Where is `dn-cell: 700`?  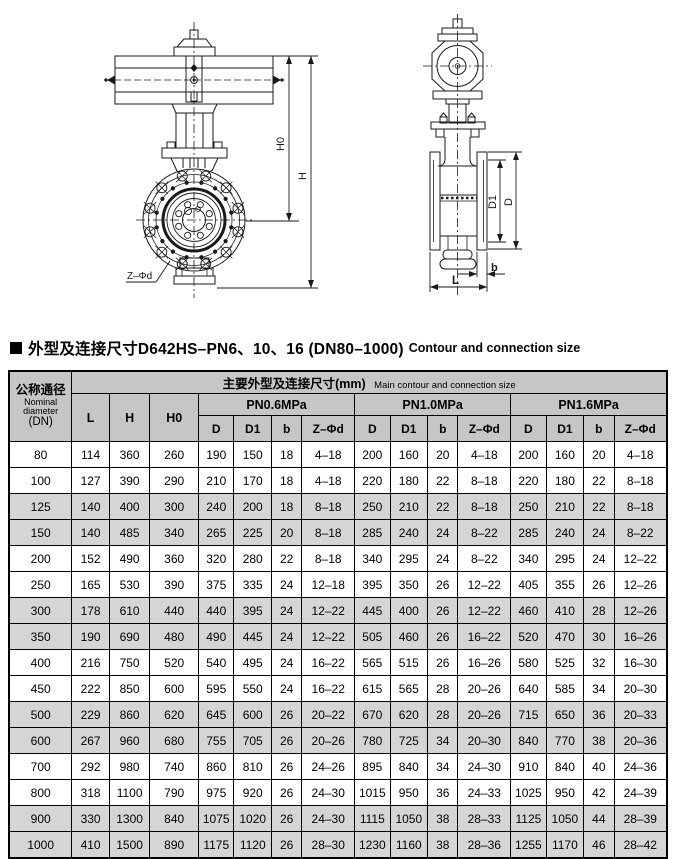
dn-cell: 700 is located at coordinates (40, 766).